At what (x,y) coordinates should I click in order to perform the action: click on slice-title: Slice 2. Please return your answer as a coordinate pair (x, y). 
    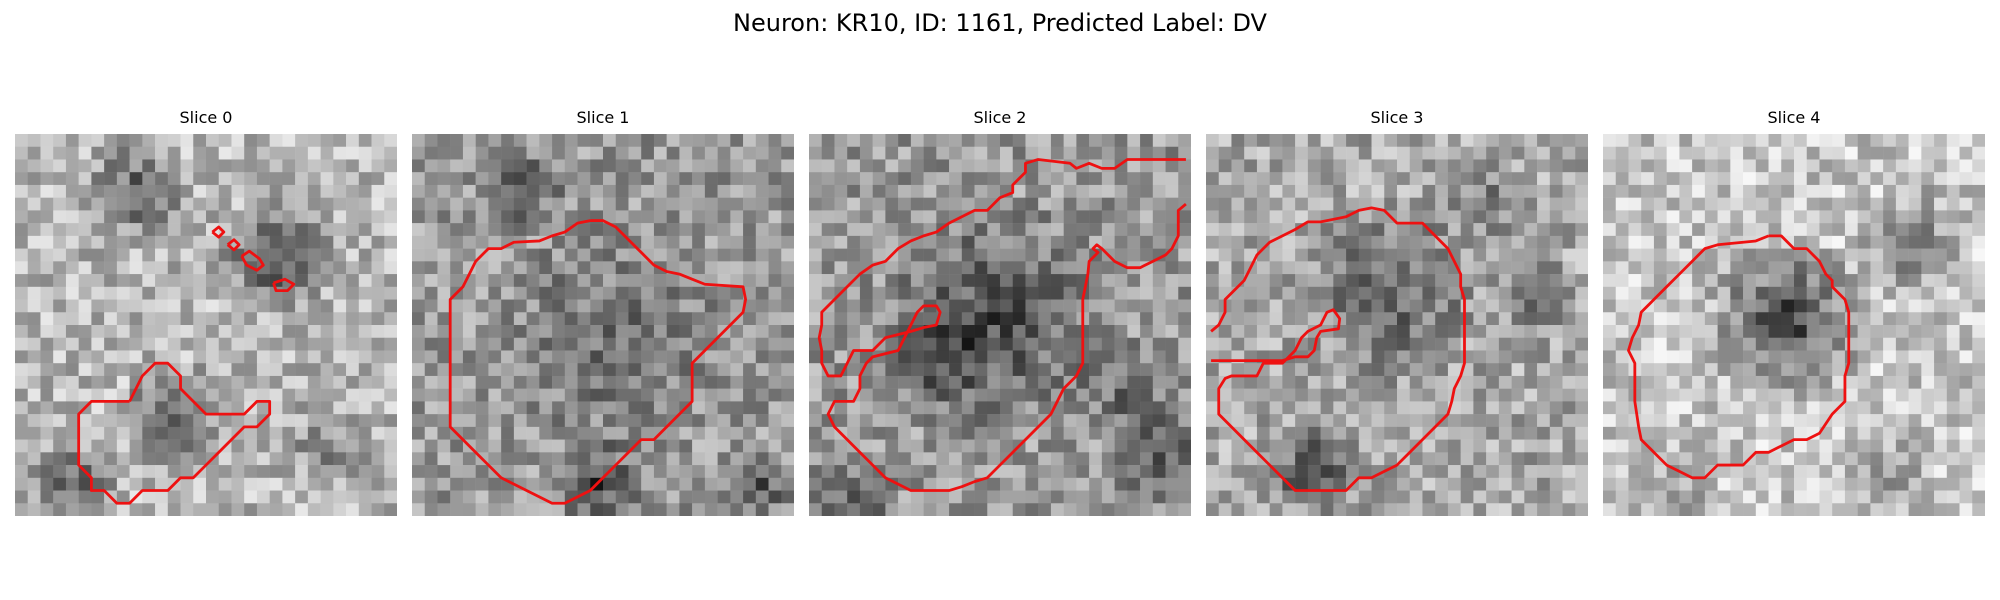
    Looking at the image, I should click on (1000, 117).